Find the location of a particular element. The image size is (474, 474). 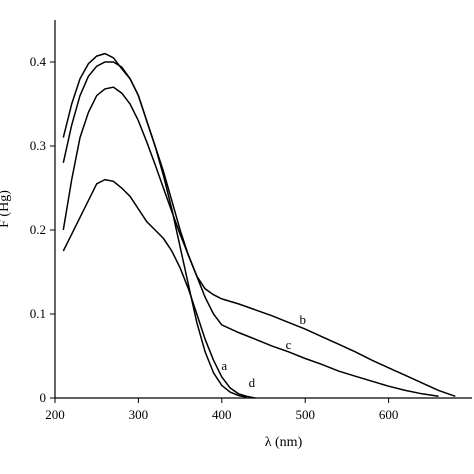

y-tick-label: 0.3 is located at coordinates (38, 145).